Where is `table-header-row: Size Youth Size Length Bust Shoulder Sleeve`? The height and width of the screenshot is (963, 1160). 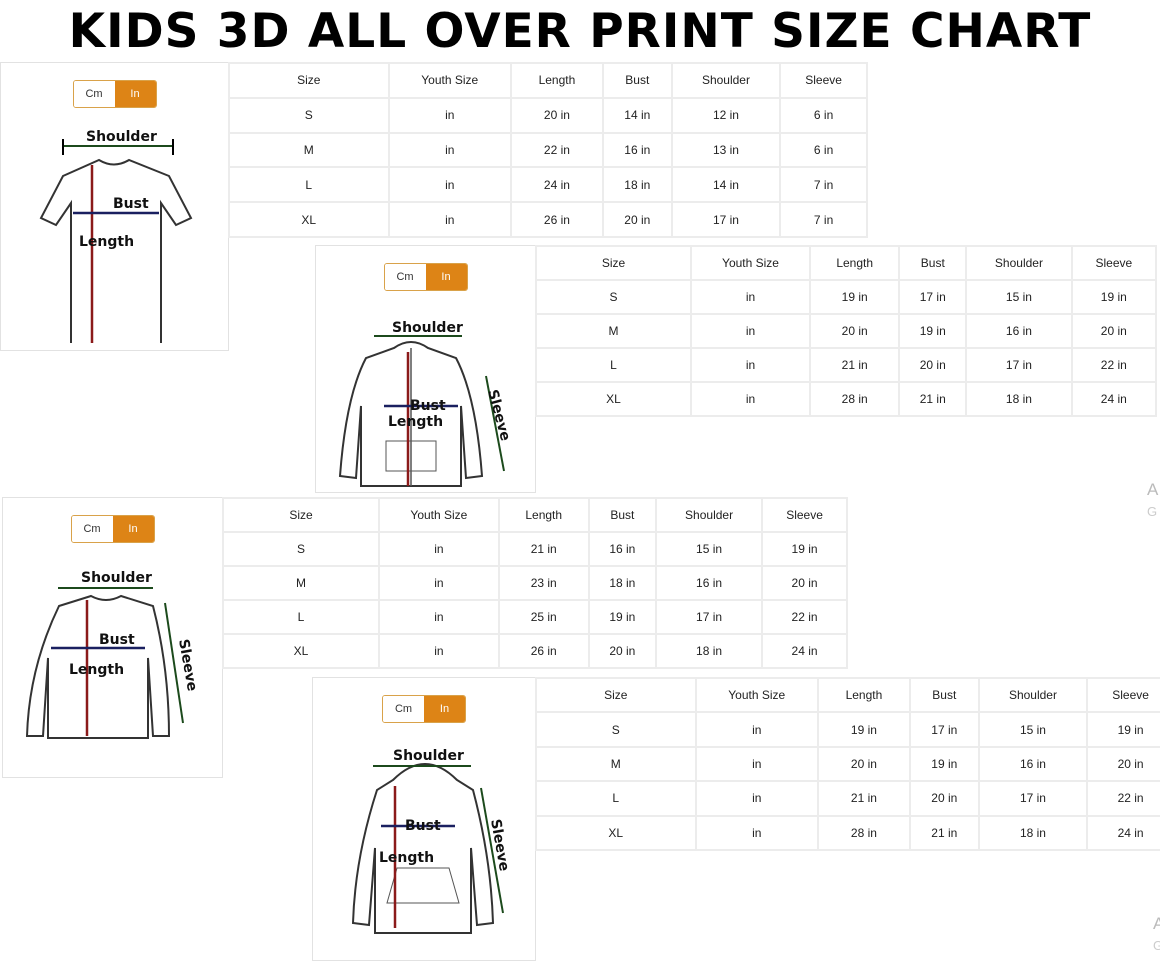 table-header-row: Size Youth Size Length Bust Shoulder Sleeve is located at coordinates (535, 515).